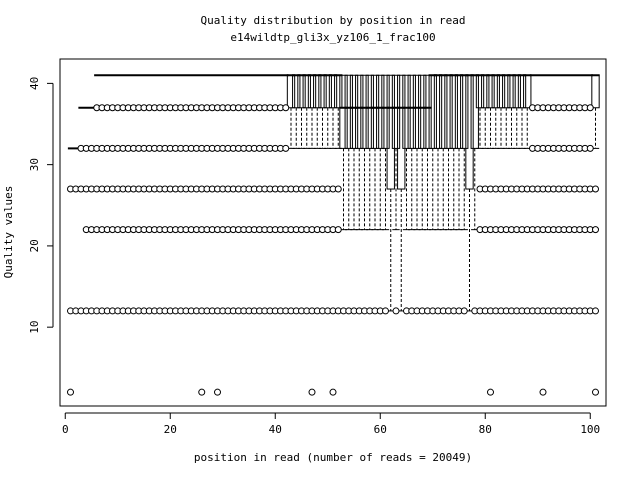 Image resolution: width=640 pixels, height=480 pixels. I want to click on chart-subtitle: e14wildtp_gli3x_yz106_1_frac100, so click(332, 37).